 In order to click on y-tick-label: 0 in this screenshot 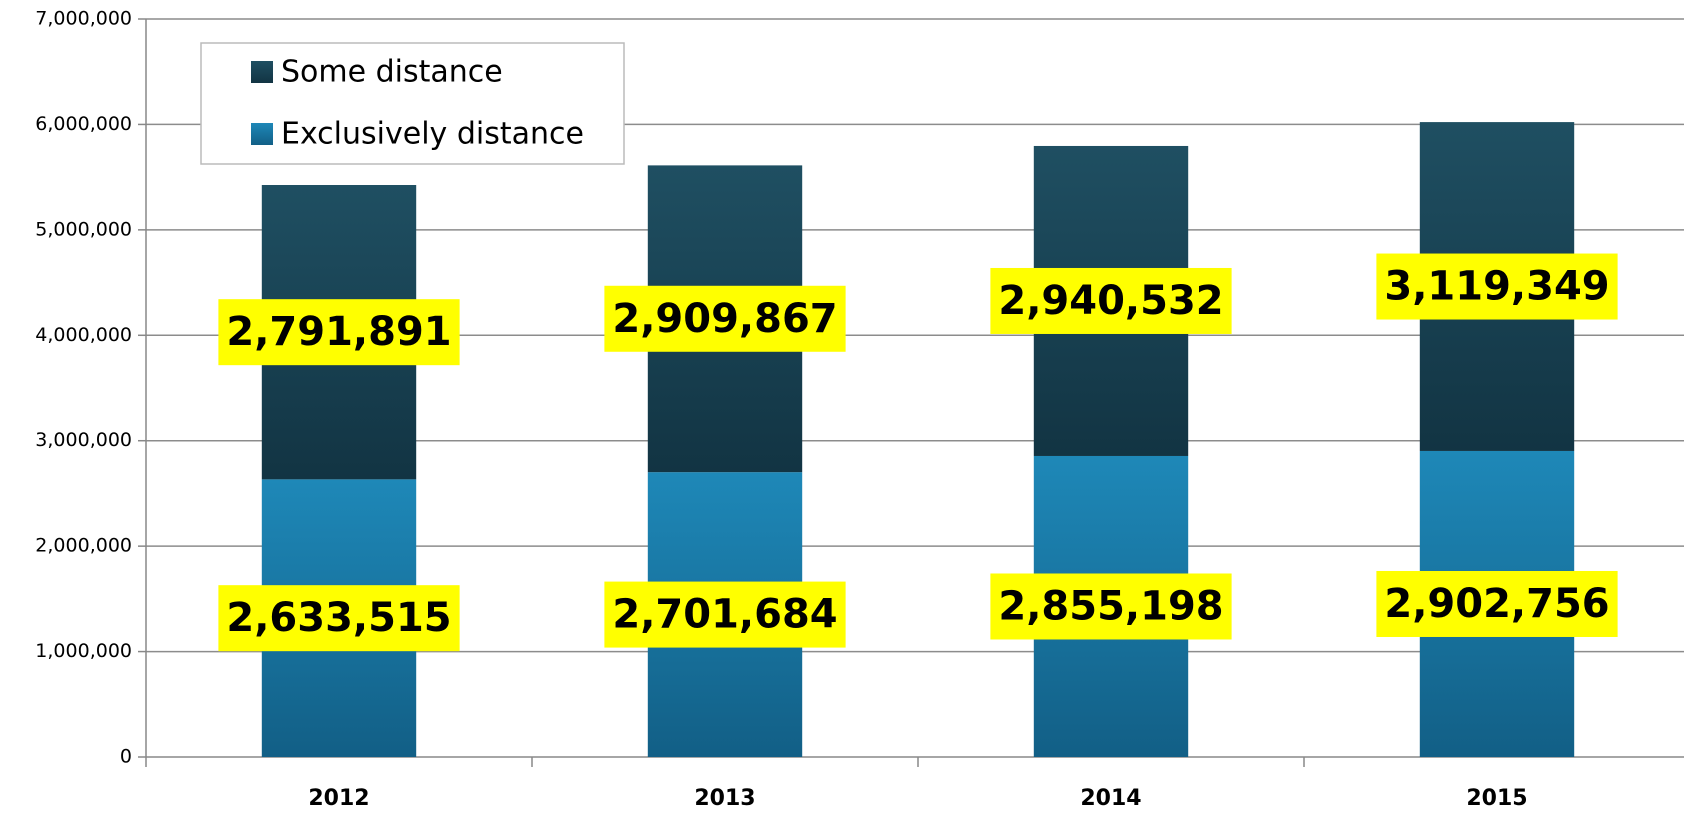, I will do `click(126, 757)`.